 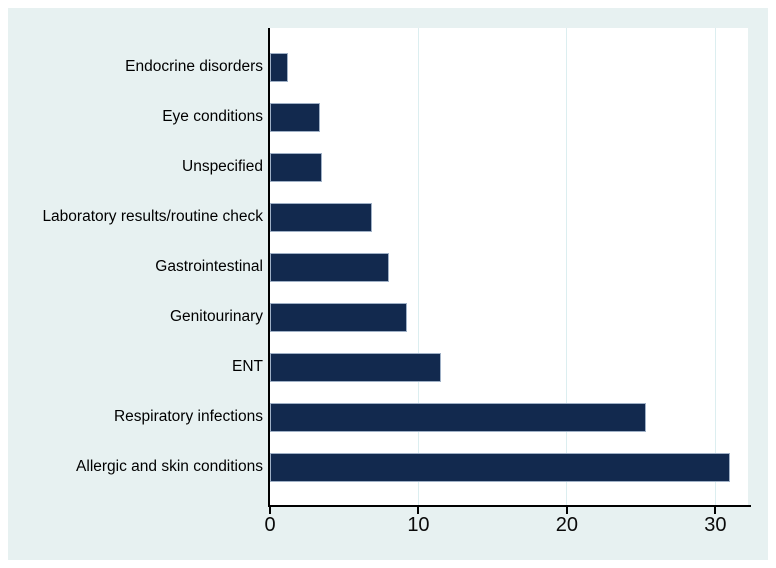 I want to click on category-label: Endocrine disorders, so click(x=194, y=66).